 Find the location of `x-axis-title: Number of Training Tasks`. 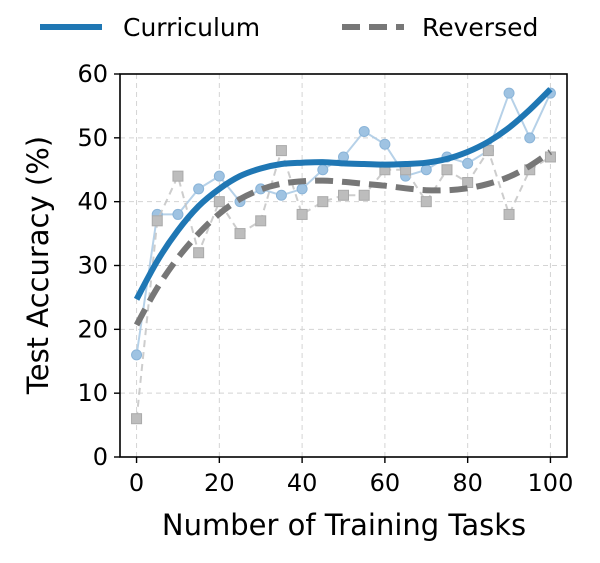

x-axis-title: Number of Training Tasks is located at coordinates (344, 525).